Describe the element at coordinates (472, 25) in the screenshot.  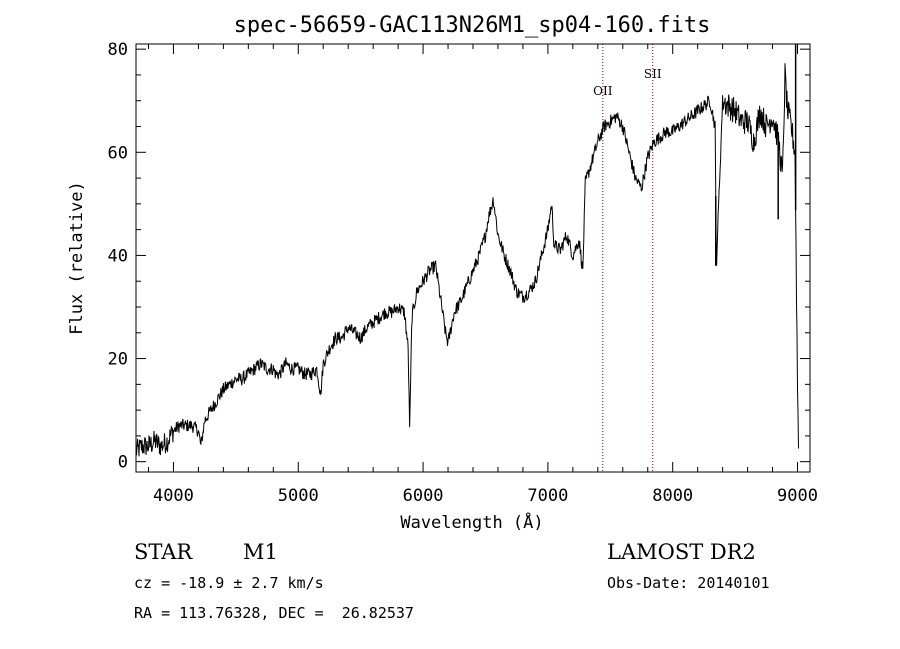
I see `chart-title: spec-56659-GAC113N26M1_sp04-160.fits` at that location.